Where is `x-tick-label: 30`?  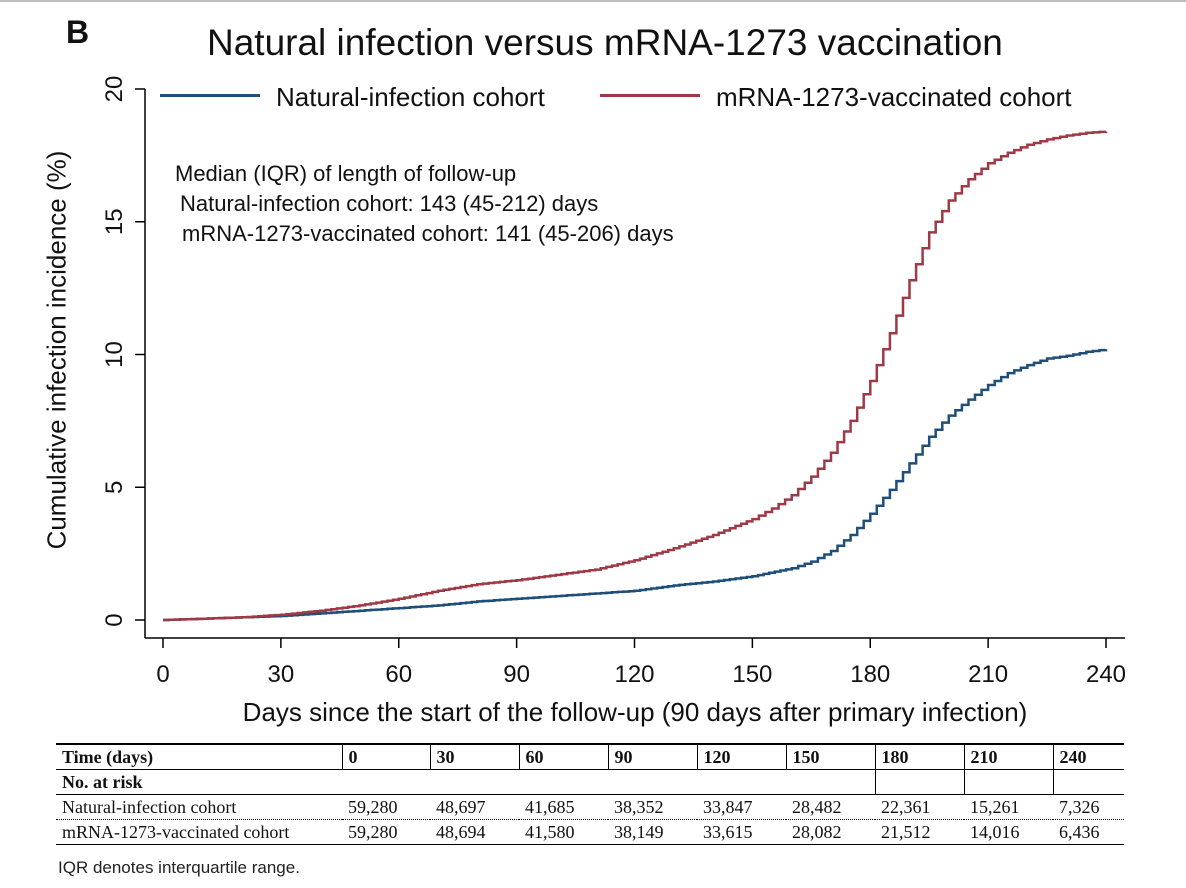
x-tick-label: 30 is located at coordinates (281, 674).